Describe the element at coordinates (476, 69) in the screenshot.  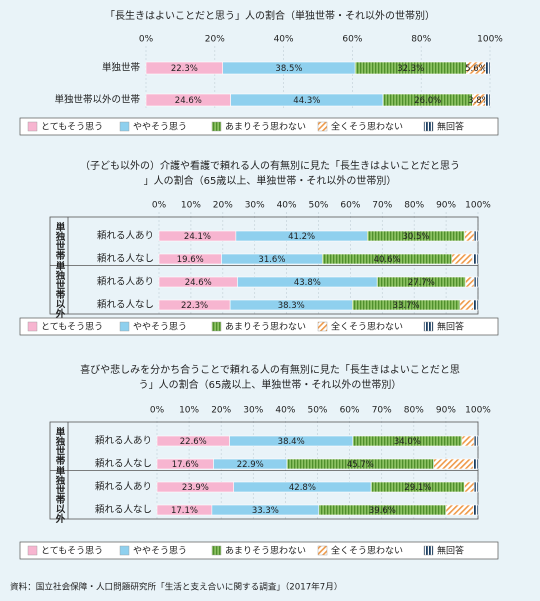
I see `value-label: 5.6%` at that location.